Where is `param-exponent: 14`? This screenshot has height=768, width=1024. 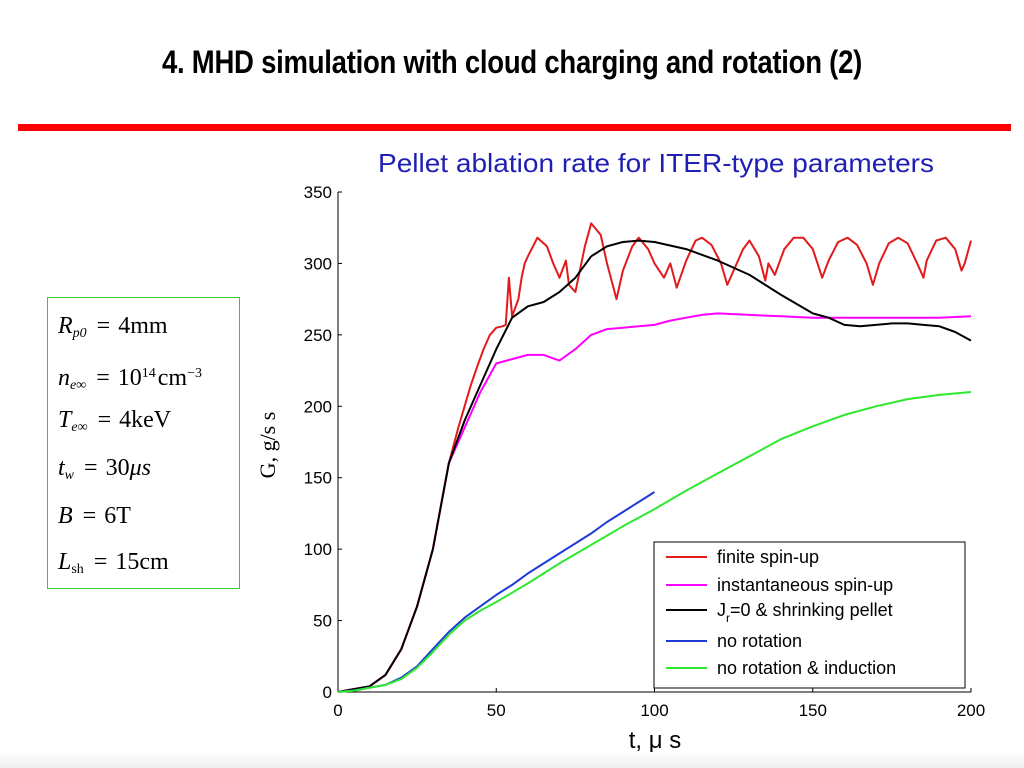
param-exponent: 14 is located at coordinates (148, 373).